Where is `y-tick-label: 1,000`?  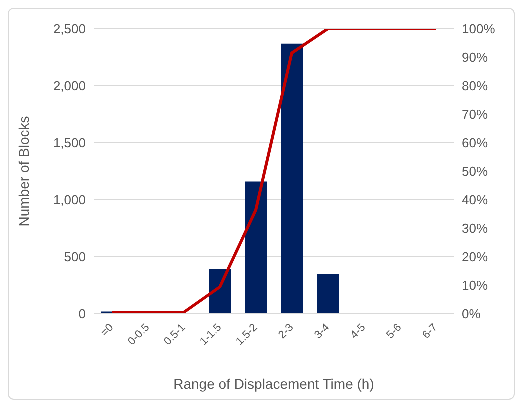
y-tick-label: 1,000 is located at coordinates (69, 200).